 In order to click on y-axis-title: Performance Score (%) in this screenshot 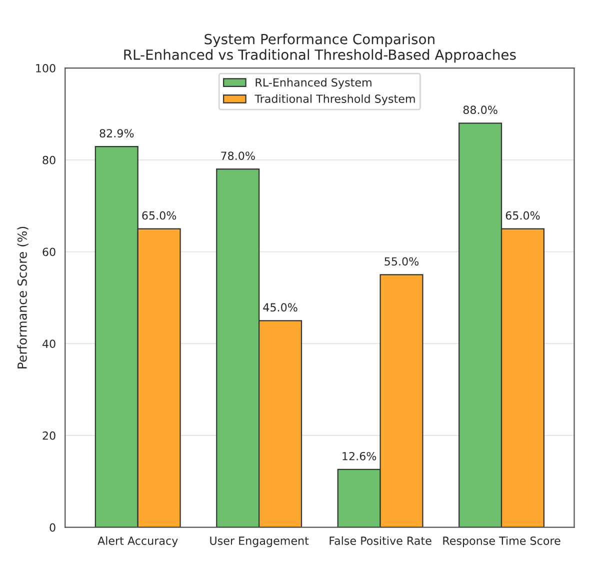, I will do `click(22, 297)`.